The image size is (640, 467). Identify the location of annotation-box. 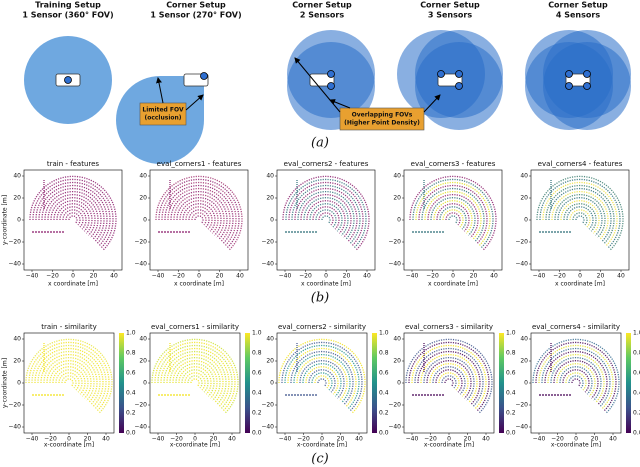
(382, 119).